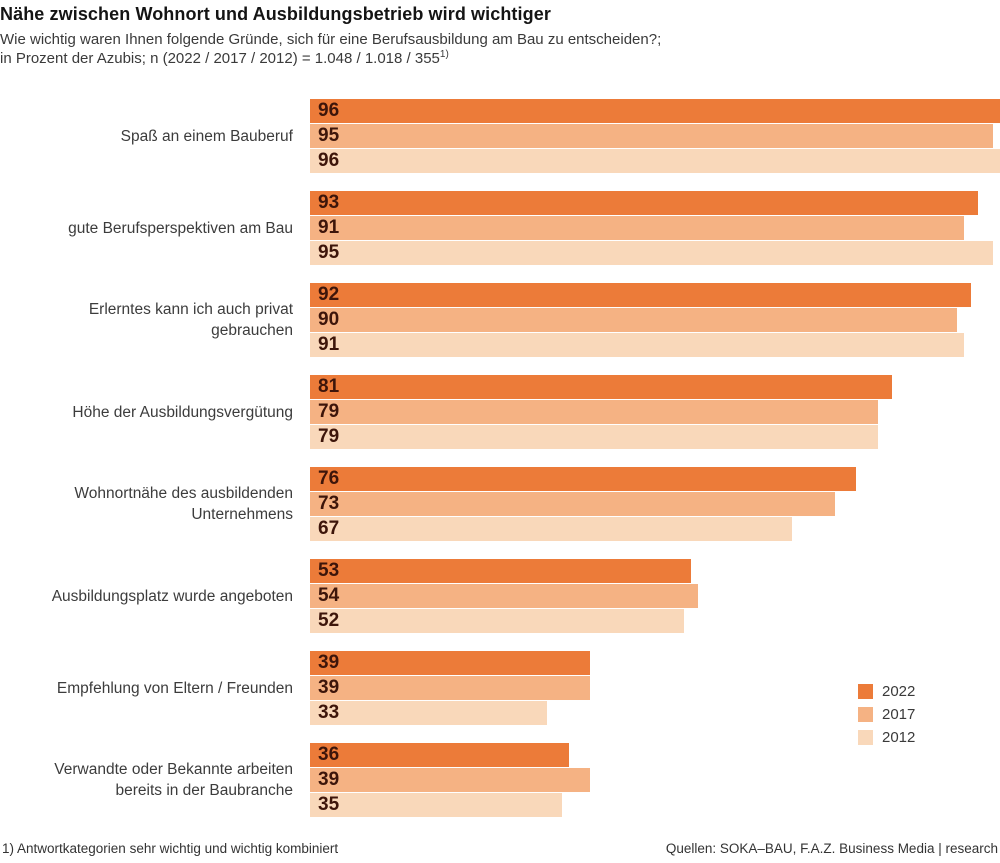  What do you see at coordinates (572, 504) in the screenshot?
I see `bar-2017: 73` at bounding box center [572, 504].